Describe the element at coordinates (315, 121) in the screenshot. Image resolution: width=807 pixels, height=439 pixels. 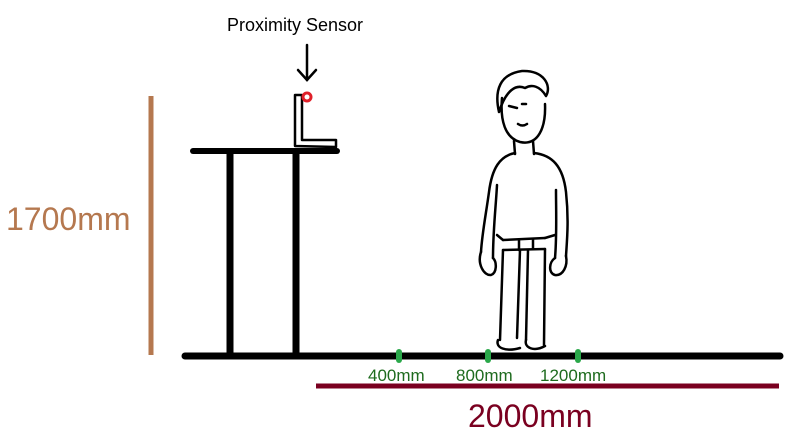
I see `sensor-mount` at that location.